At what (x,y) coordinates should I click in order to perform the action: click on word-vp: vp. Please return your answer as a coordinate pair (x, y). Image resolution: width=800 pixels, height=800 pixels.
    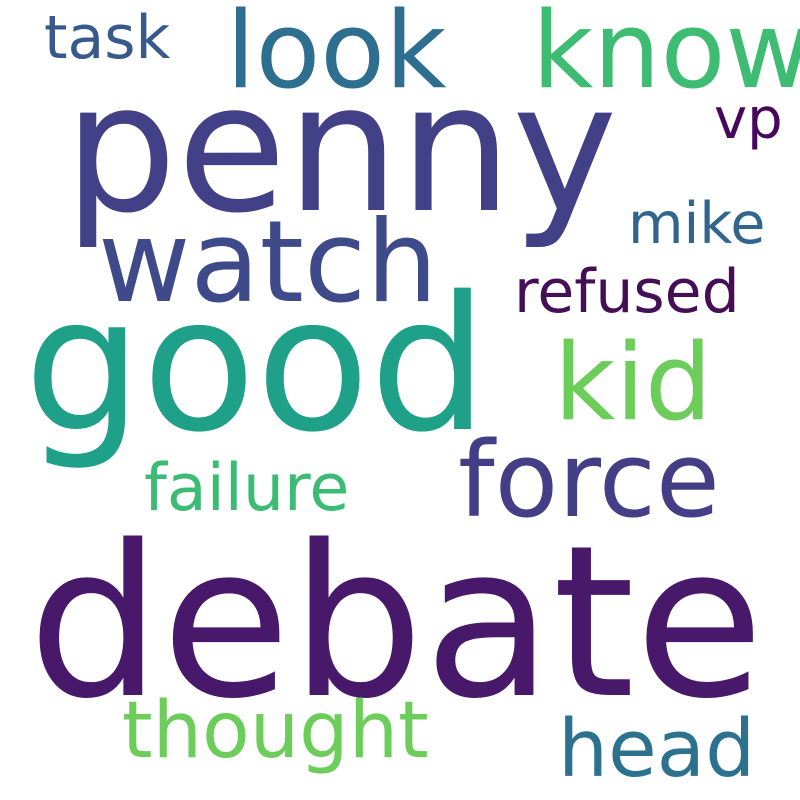
    Looking at the image, I should click on (748, 119).